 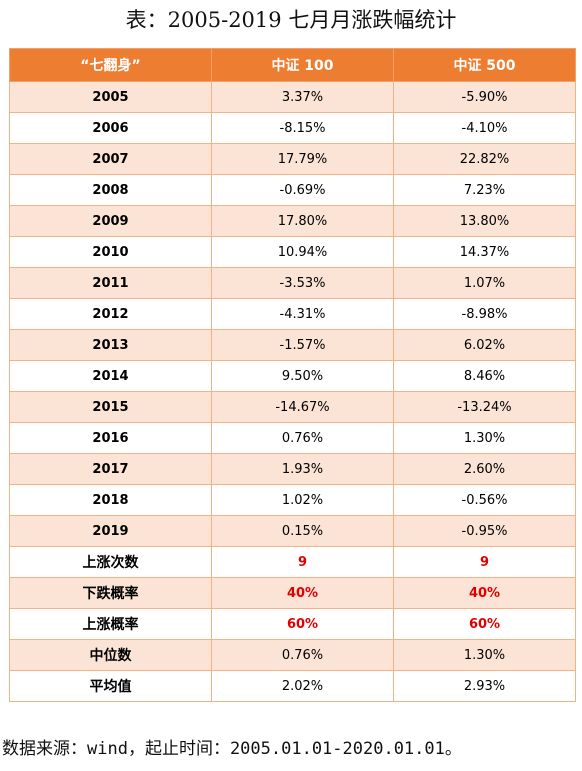 What do you see at coordinates (110, 159) in the screenshot?
I see `year-cell: 2007` at bounding box center [110, 159].